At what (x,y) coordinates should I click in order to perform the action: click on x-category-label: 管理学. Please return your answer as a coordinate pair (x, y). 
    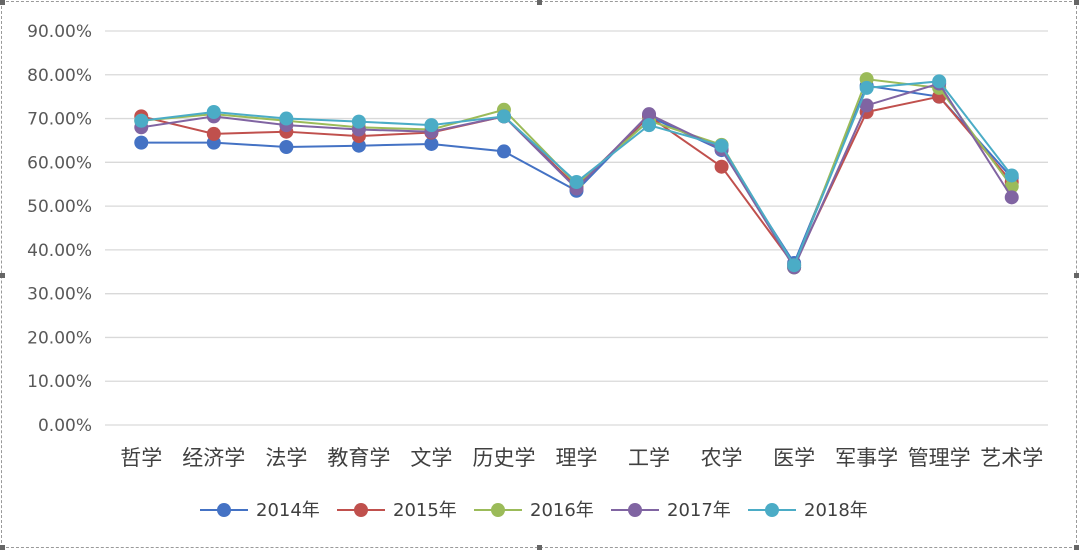
    Looking at the image, I should click on (939, 458).